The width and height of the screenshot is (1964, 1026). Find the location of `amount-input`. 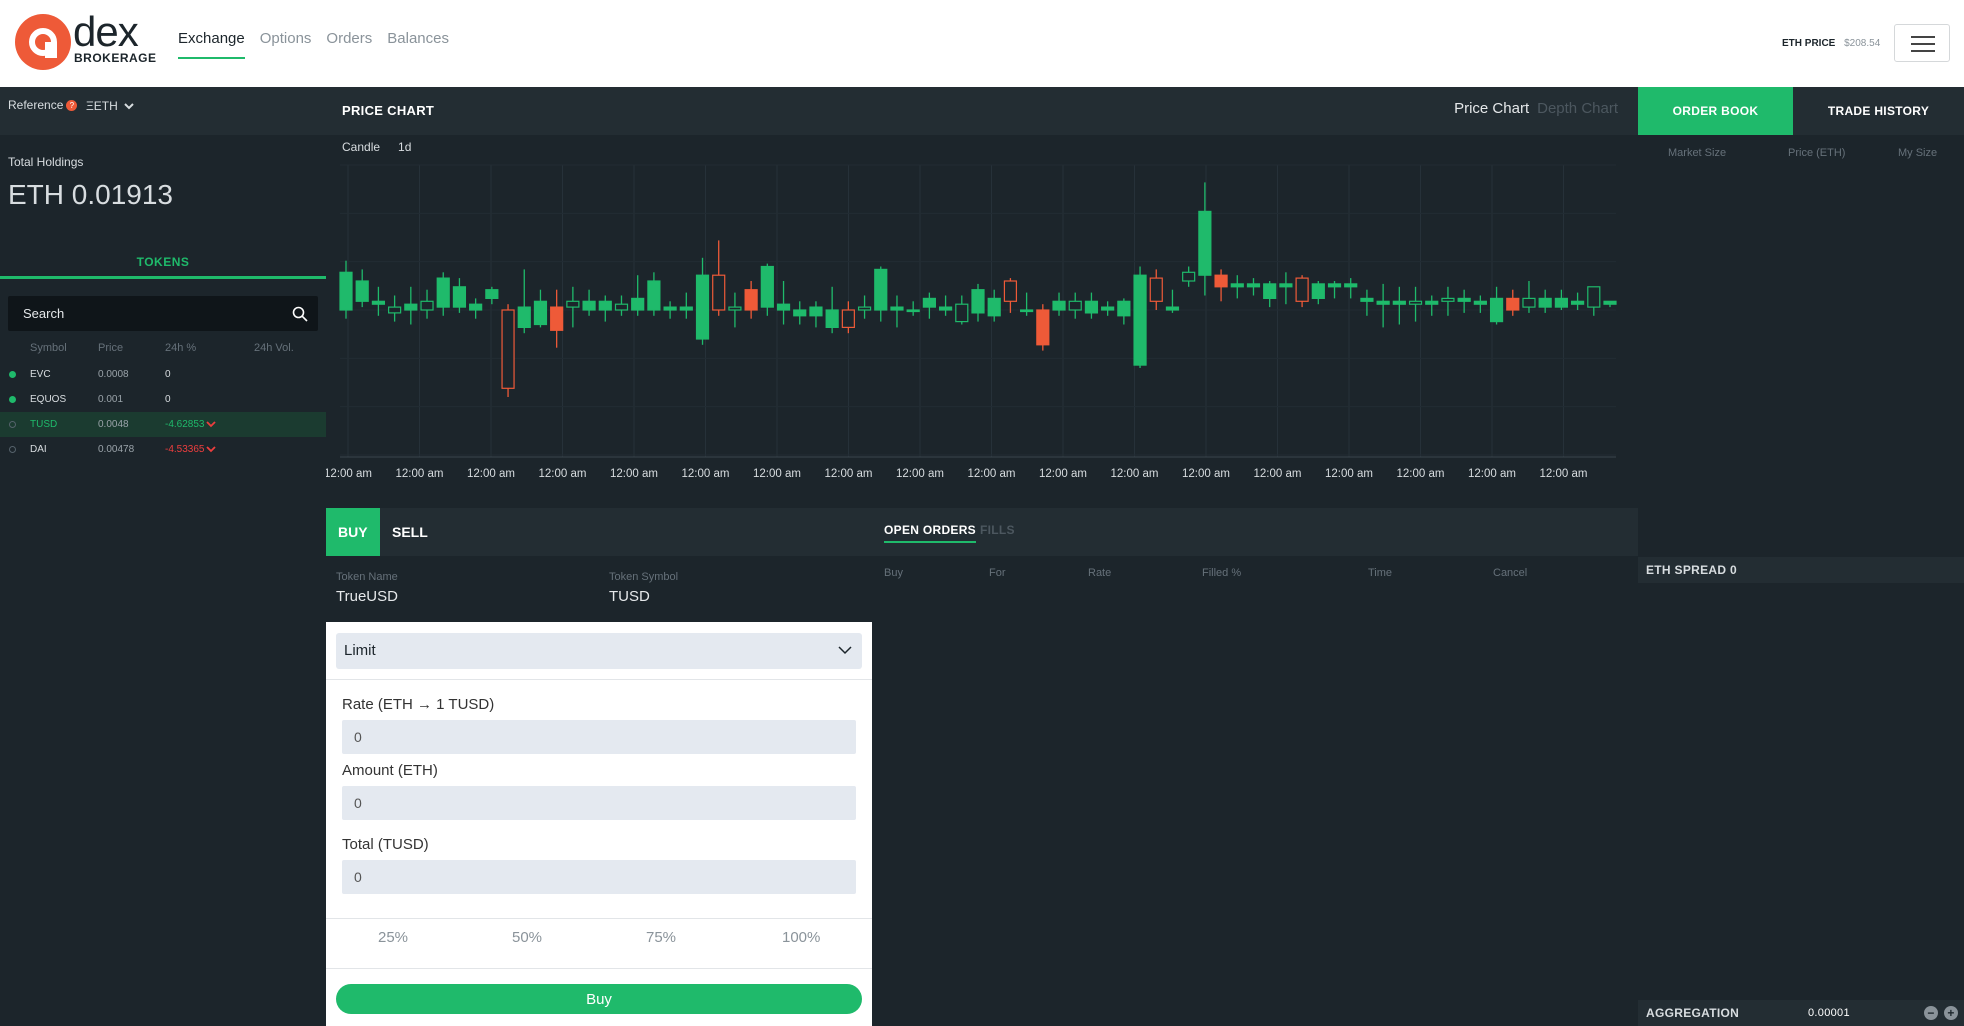

amount-input is located at coordinates (599, 803).